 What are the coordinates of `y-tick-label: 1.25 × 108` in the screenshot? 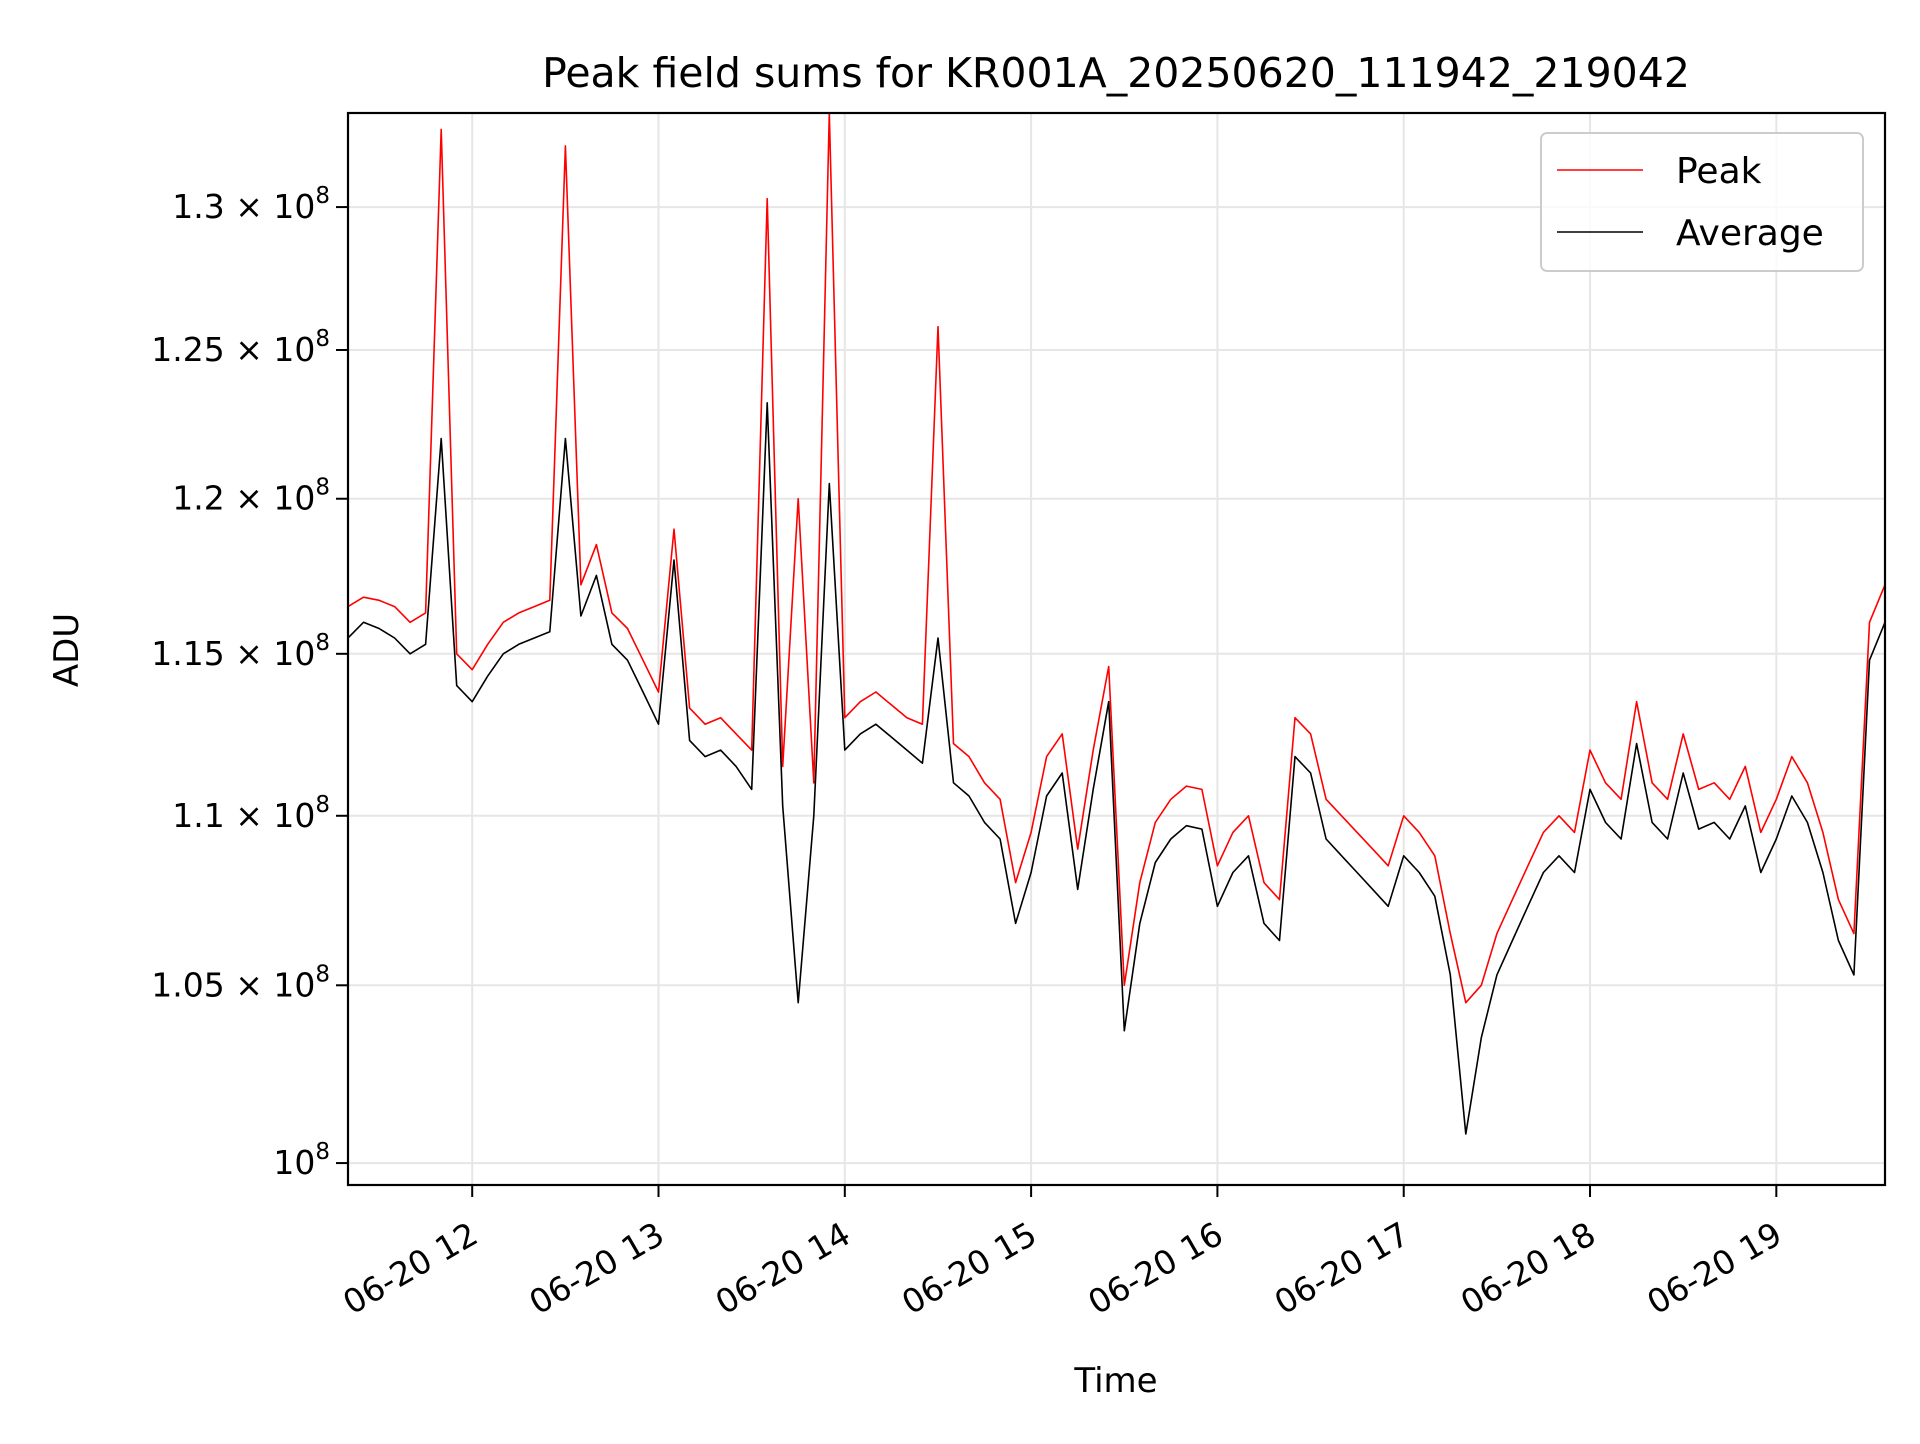 It's located at (240, 347).